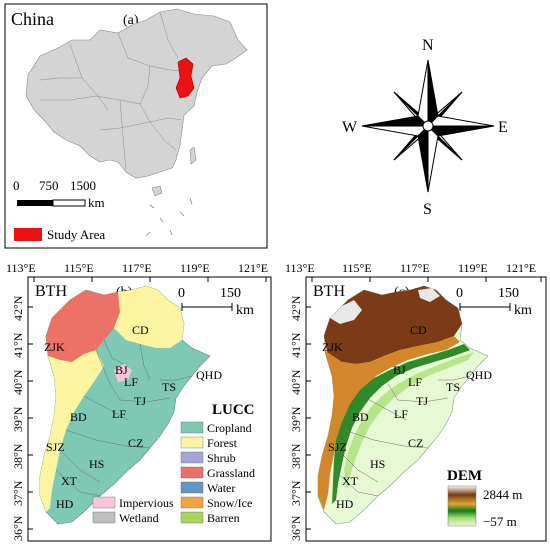  Describe the element at coordinates (296, 528) in the screenshot. I see `c-left-tick: 36°N` at that location.